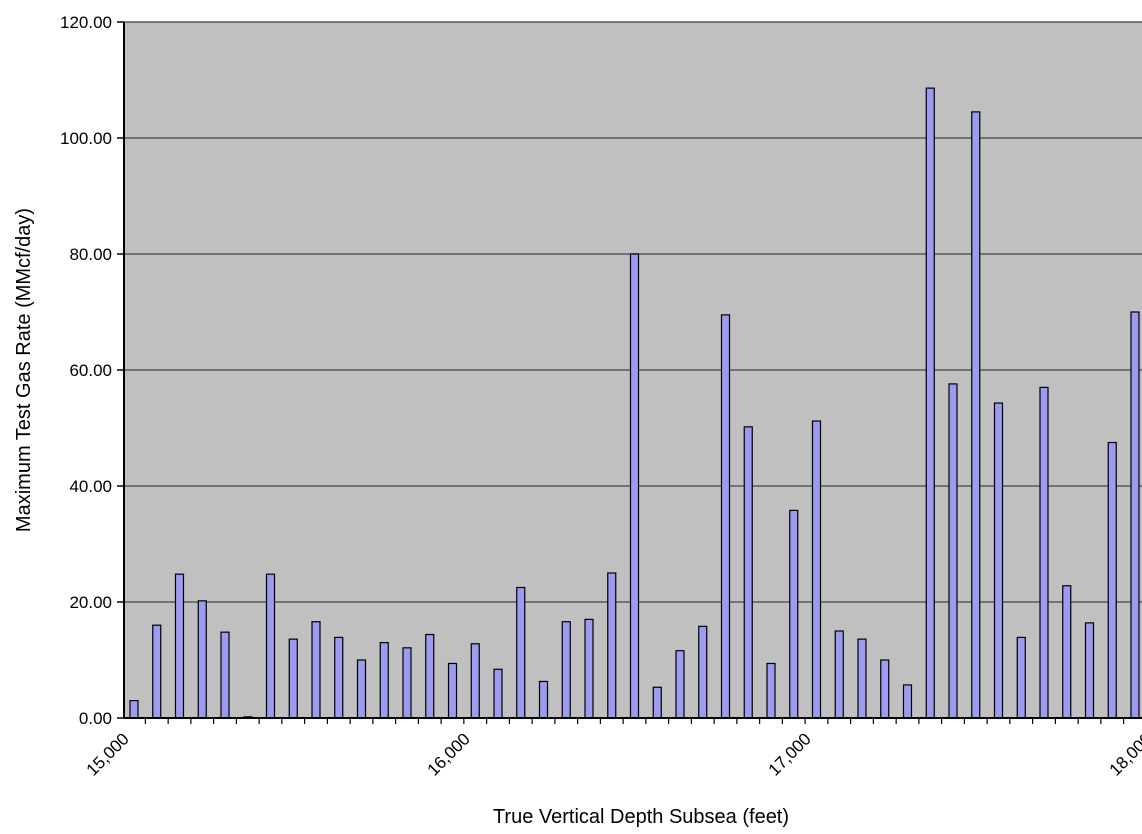 This screenshot has height=834, width=1142. I want to click on y-tick-label: 20.00, so click(90, 602).